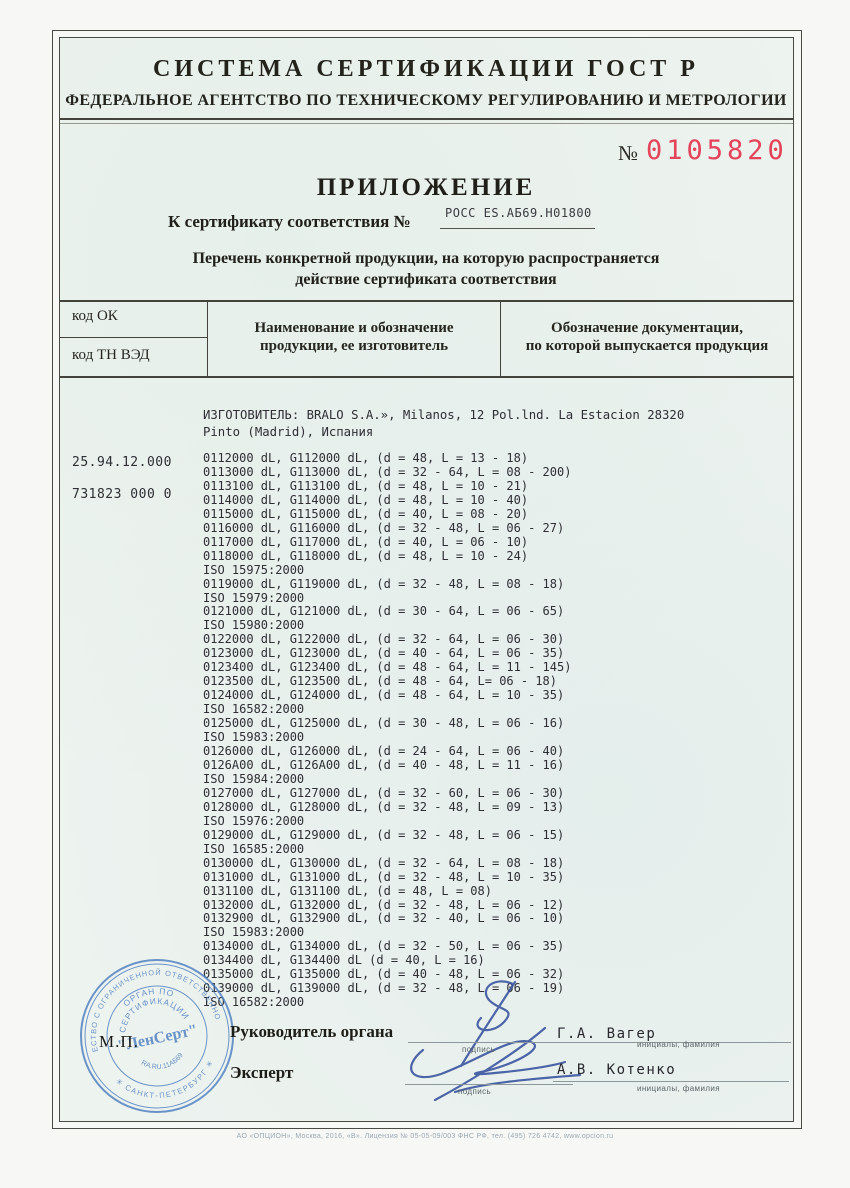  Describe the element at coordinates (475, 1091) in the screenshot. I see `signature-caption-2: подпись` at that location.